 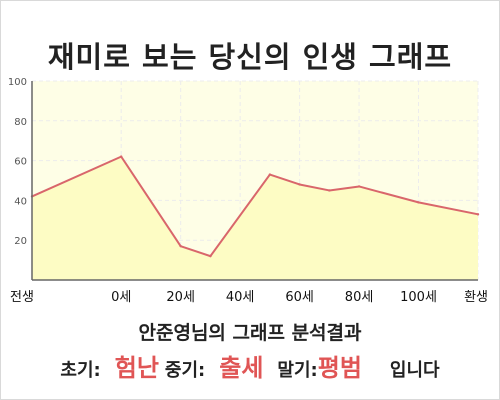 What do you see at coordinates (250, 333) in the screenshot?
I see `analysis-subtitle: 안준영님의 그래프 분석결과` at bounding box center [250, 333].